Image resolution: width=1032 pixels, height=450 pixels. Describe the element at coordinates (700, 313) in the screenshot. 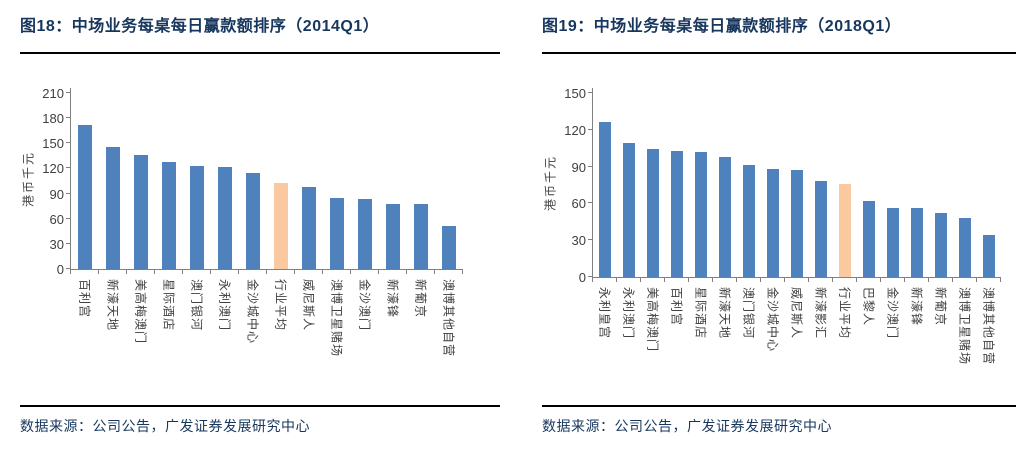

I see `category-label: 星际酒店` at that location.